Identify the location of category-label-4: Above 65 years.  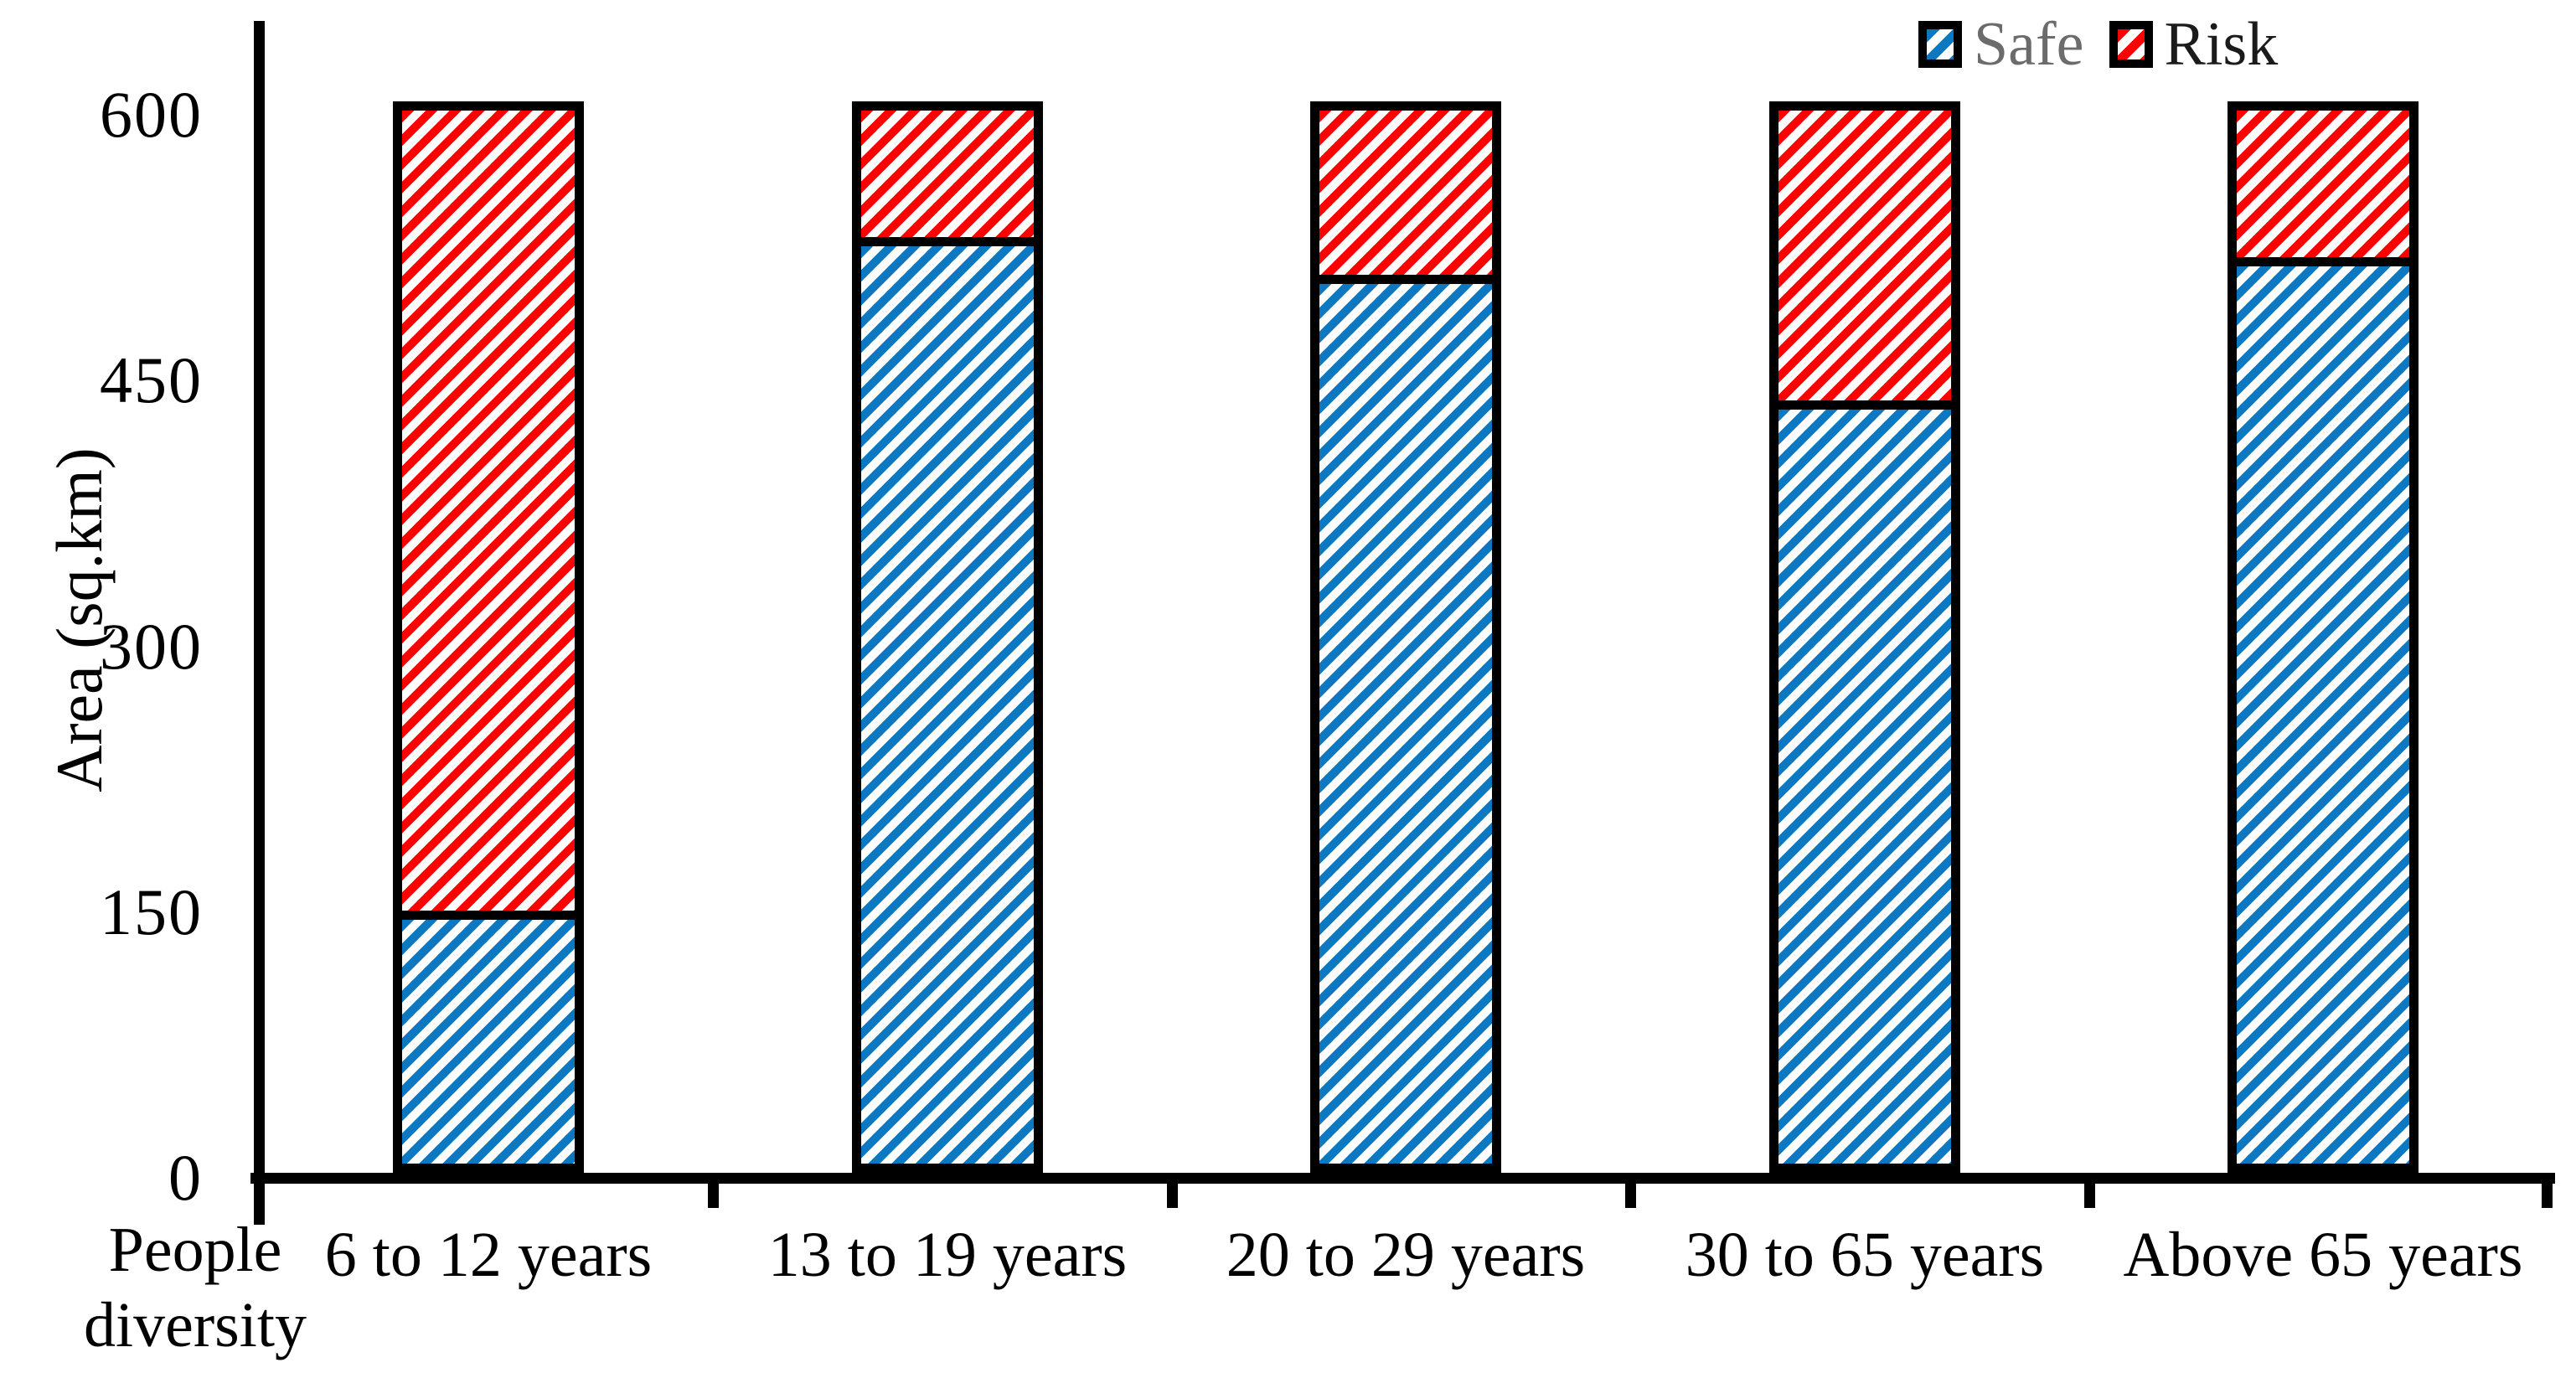
(2323, 1255).